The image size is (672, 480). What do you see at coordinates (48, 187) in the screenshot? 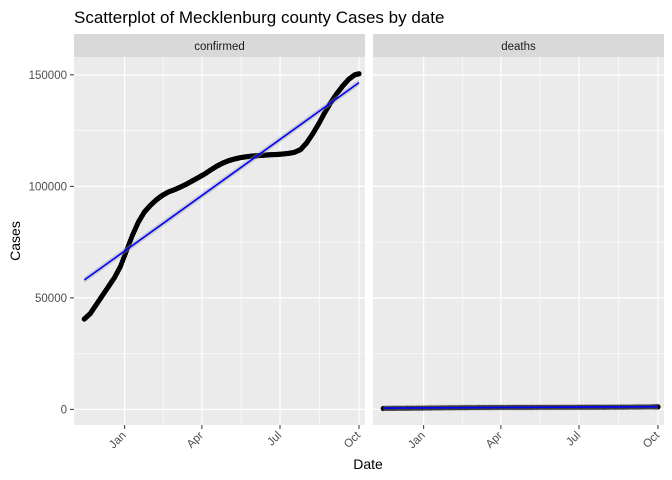
I see `y-tick-label: 100000` at bounding box center [48, 187].